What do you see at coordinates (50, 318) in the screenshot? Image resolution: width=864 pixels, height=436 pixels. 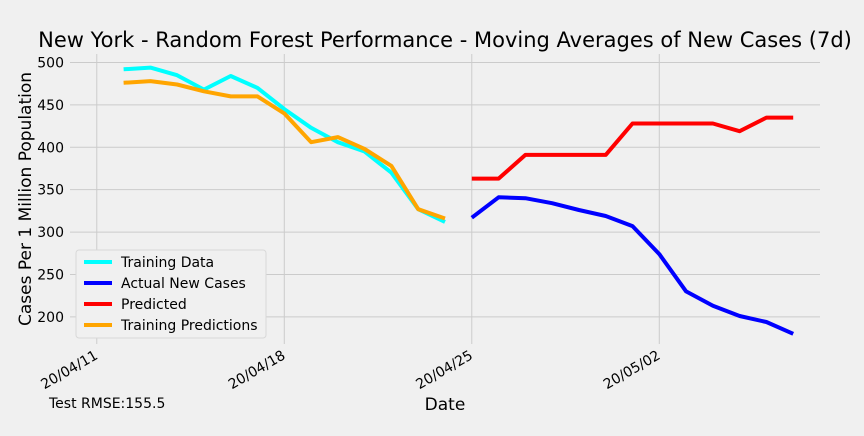 I see `y-tick-label: 200` at bounding box center [50, 318].